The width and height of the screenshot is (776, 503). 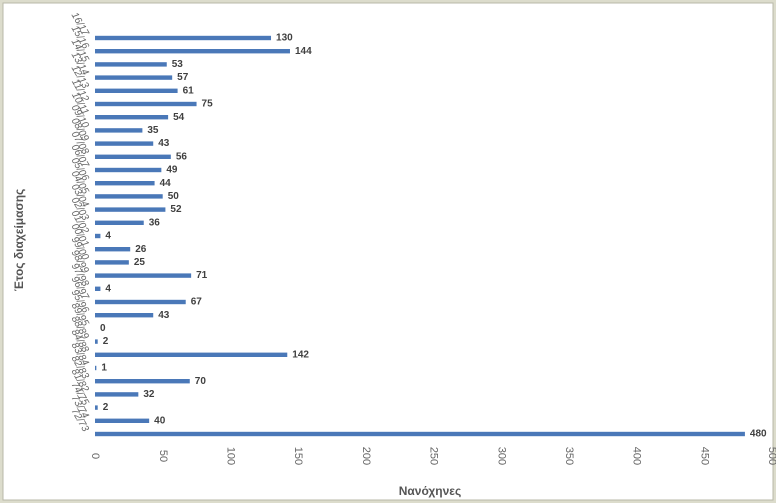 I want to click on value-label: 40, so click(x=160, y=420).